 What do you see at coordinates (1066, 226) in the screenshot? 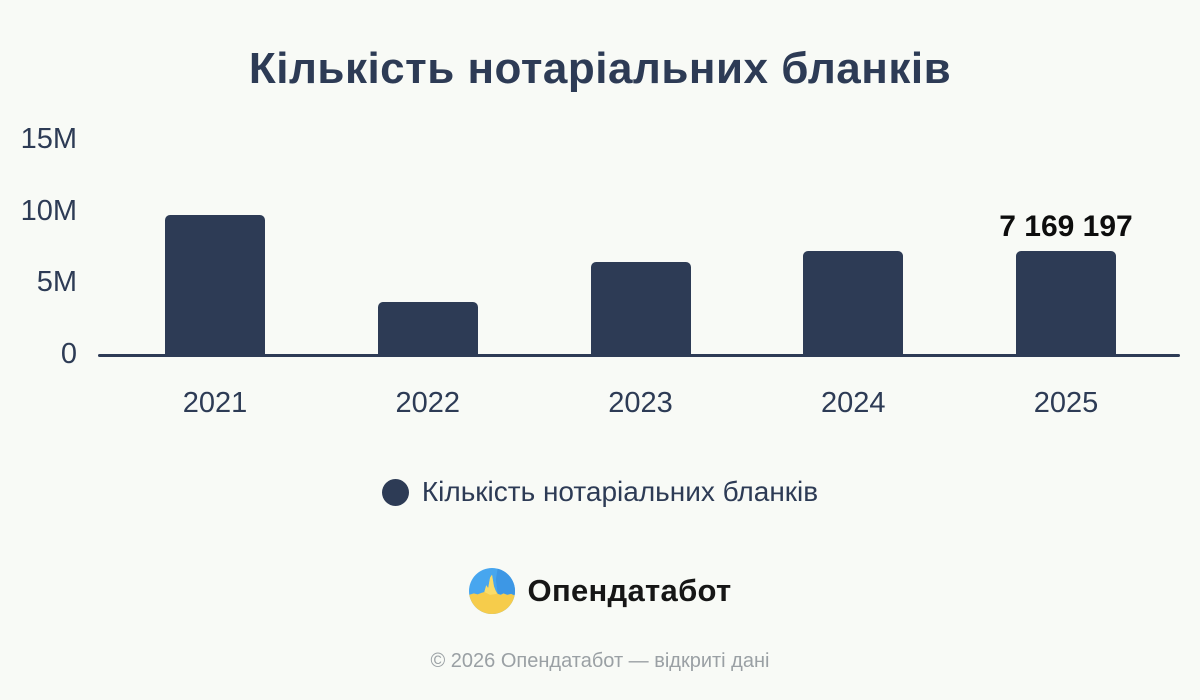
I see `value-label-2025: 7 169 197` at bounding box center [1066, 226].